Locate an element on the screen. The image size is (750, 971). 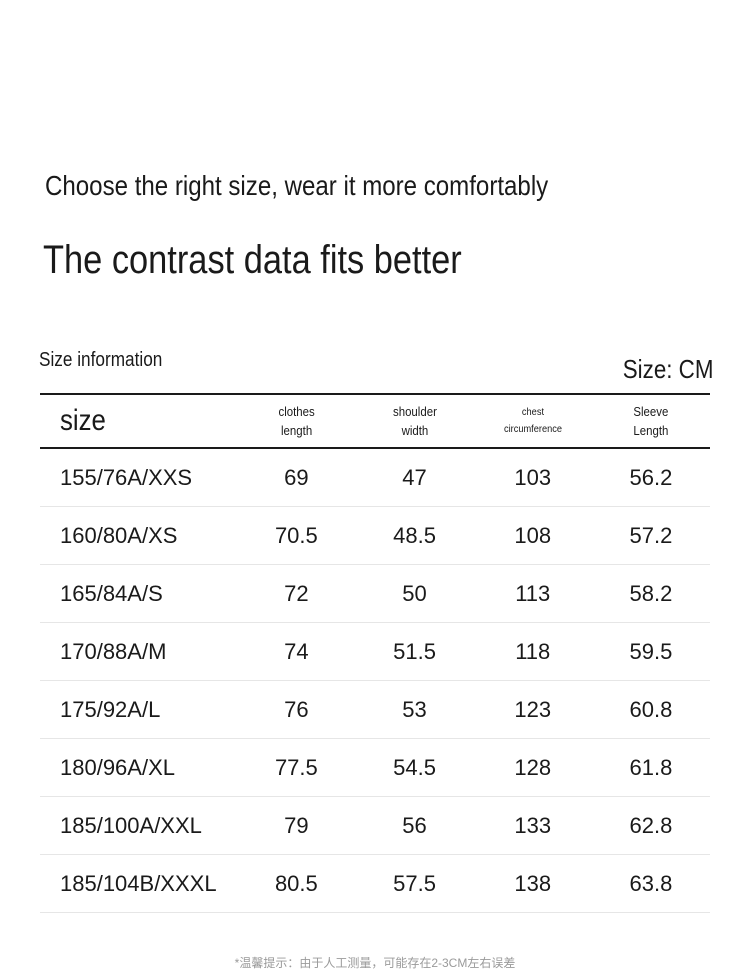
cell-sleeve: 63.8 is located at coordinates (651, 883).